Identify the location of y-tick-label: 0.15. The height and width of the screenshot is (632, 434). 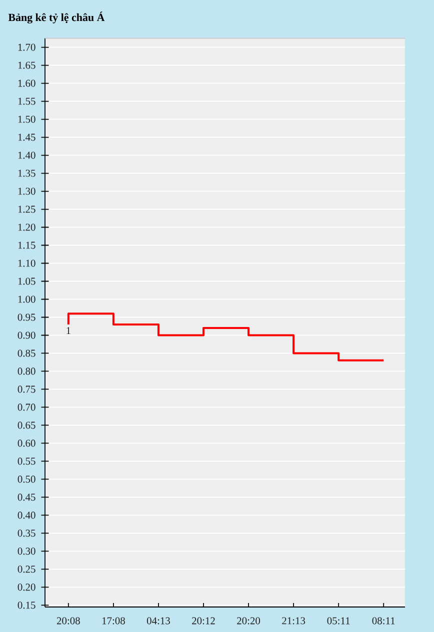
(27, 605).